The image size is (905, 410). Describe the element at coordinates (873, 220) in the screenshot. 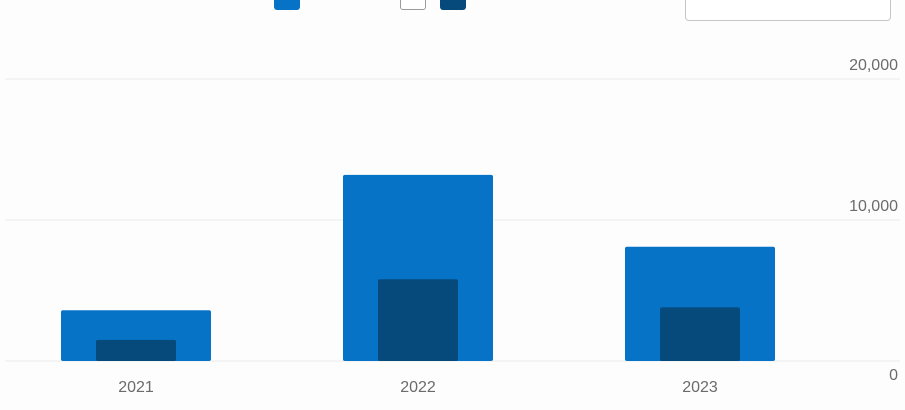

I see `y-axis-labels: 0 10,000 20,000` at that location.